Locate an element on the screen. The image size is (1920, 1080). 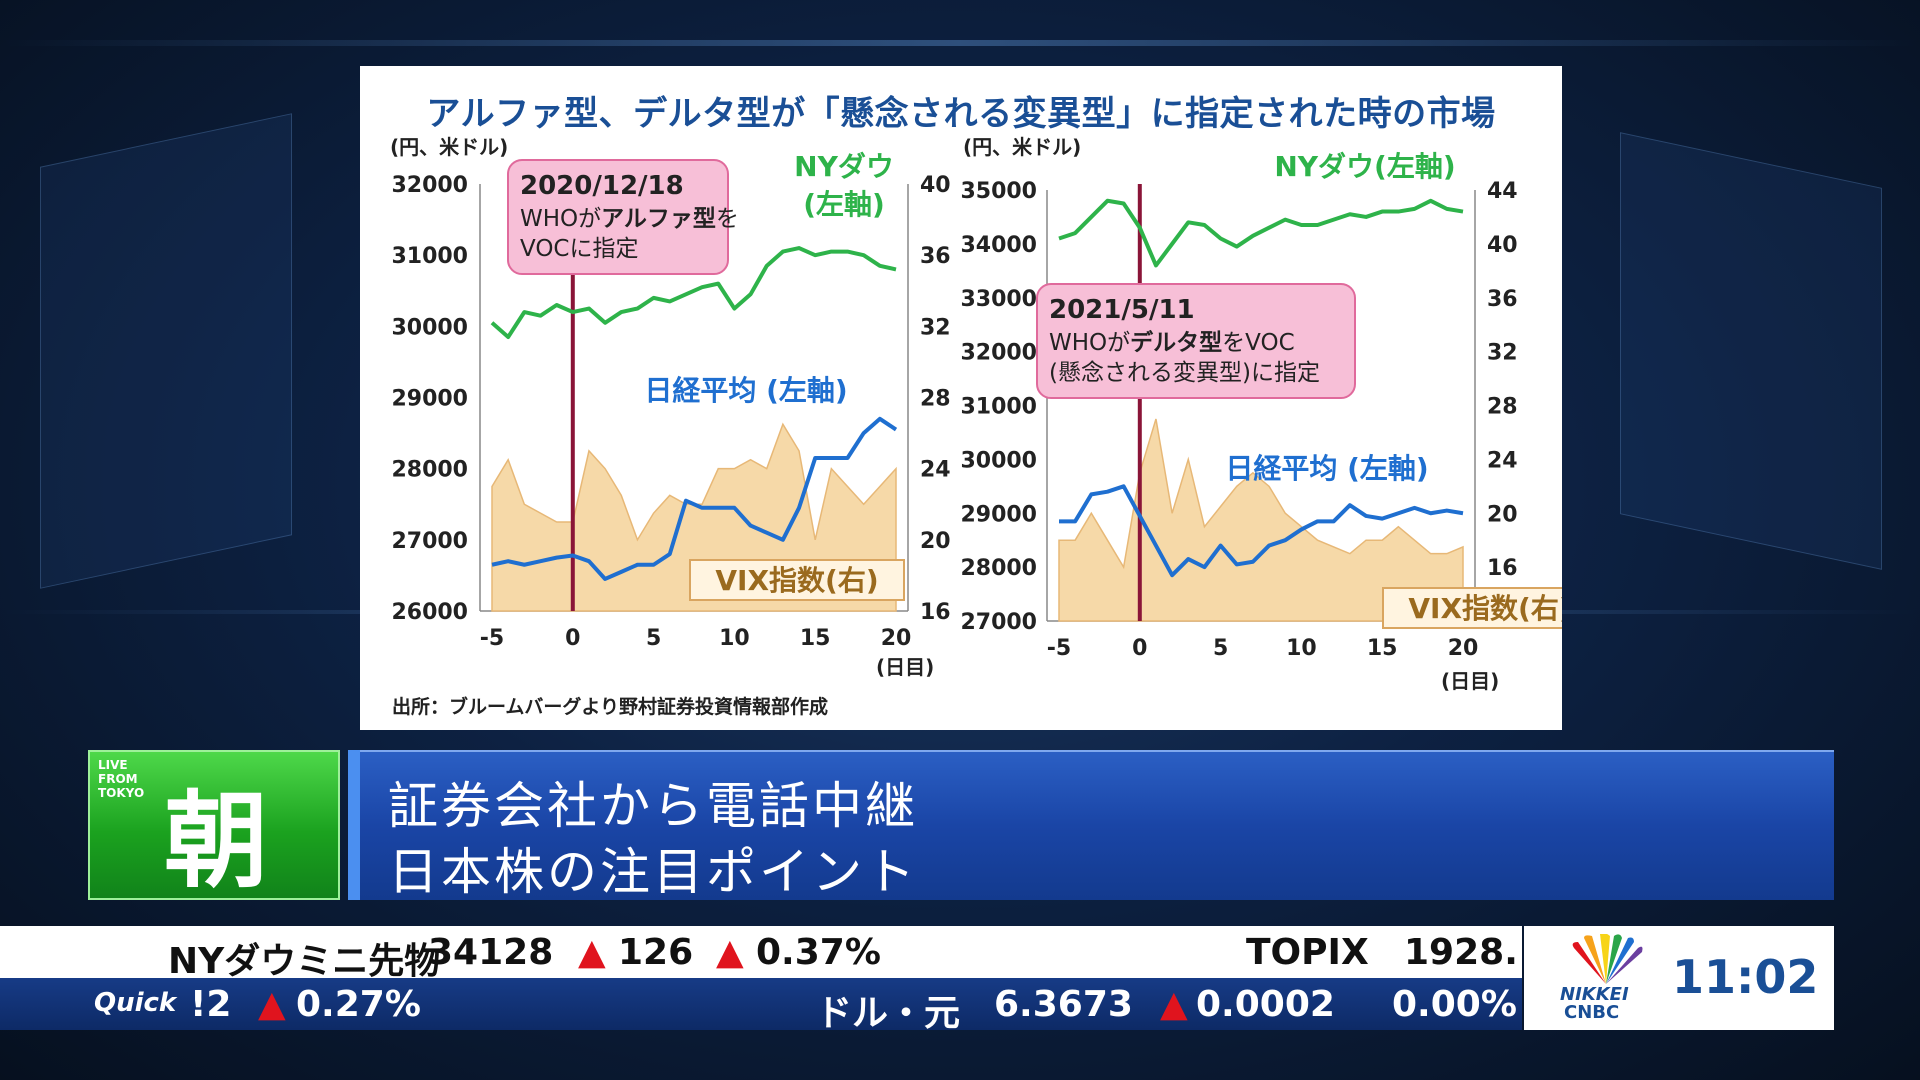
ticker-item-change: 126 is located at coordinates (656, 952).